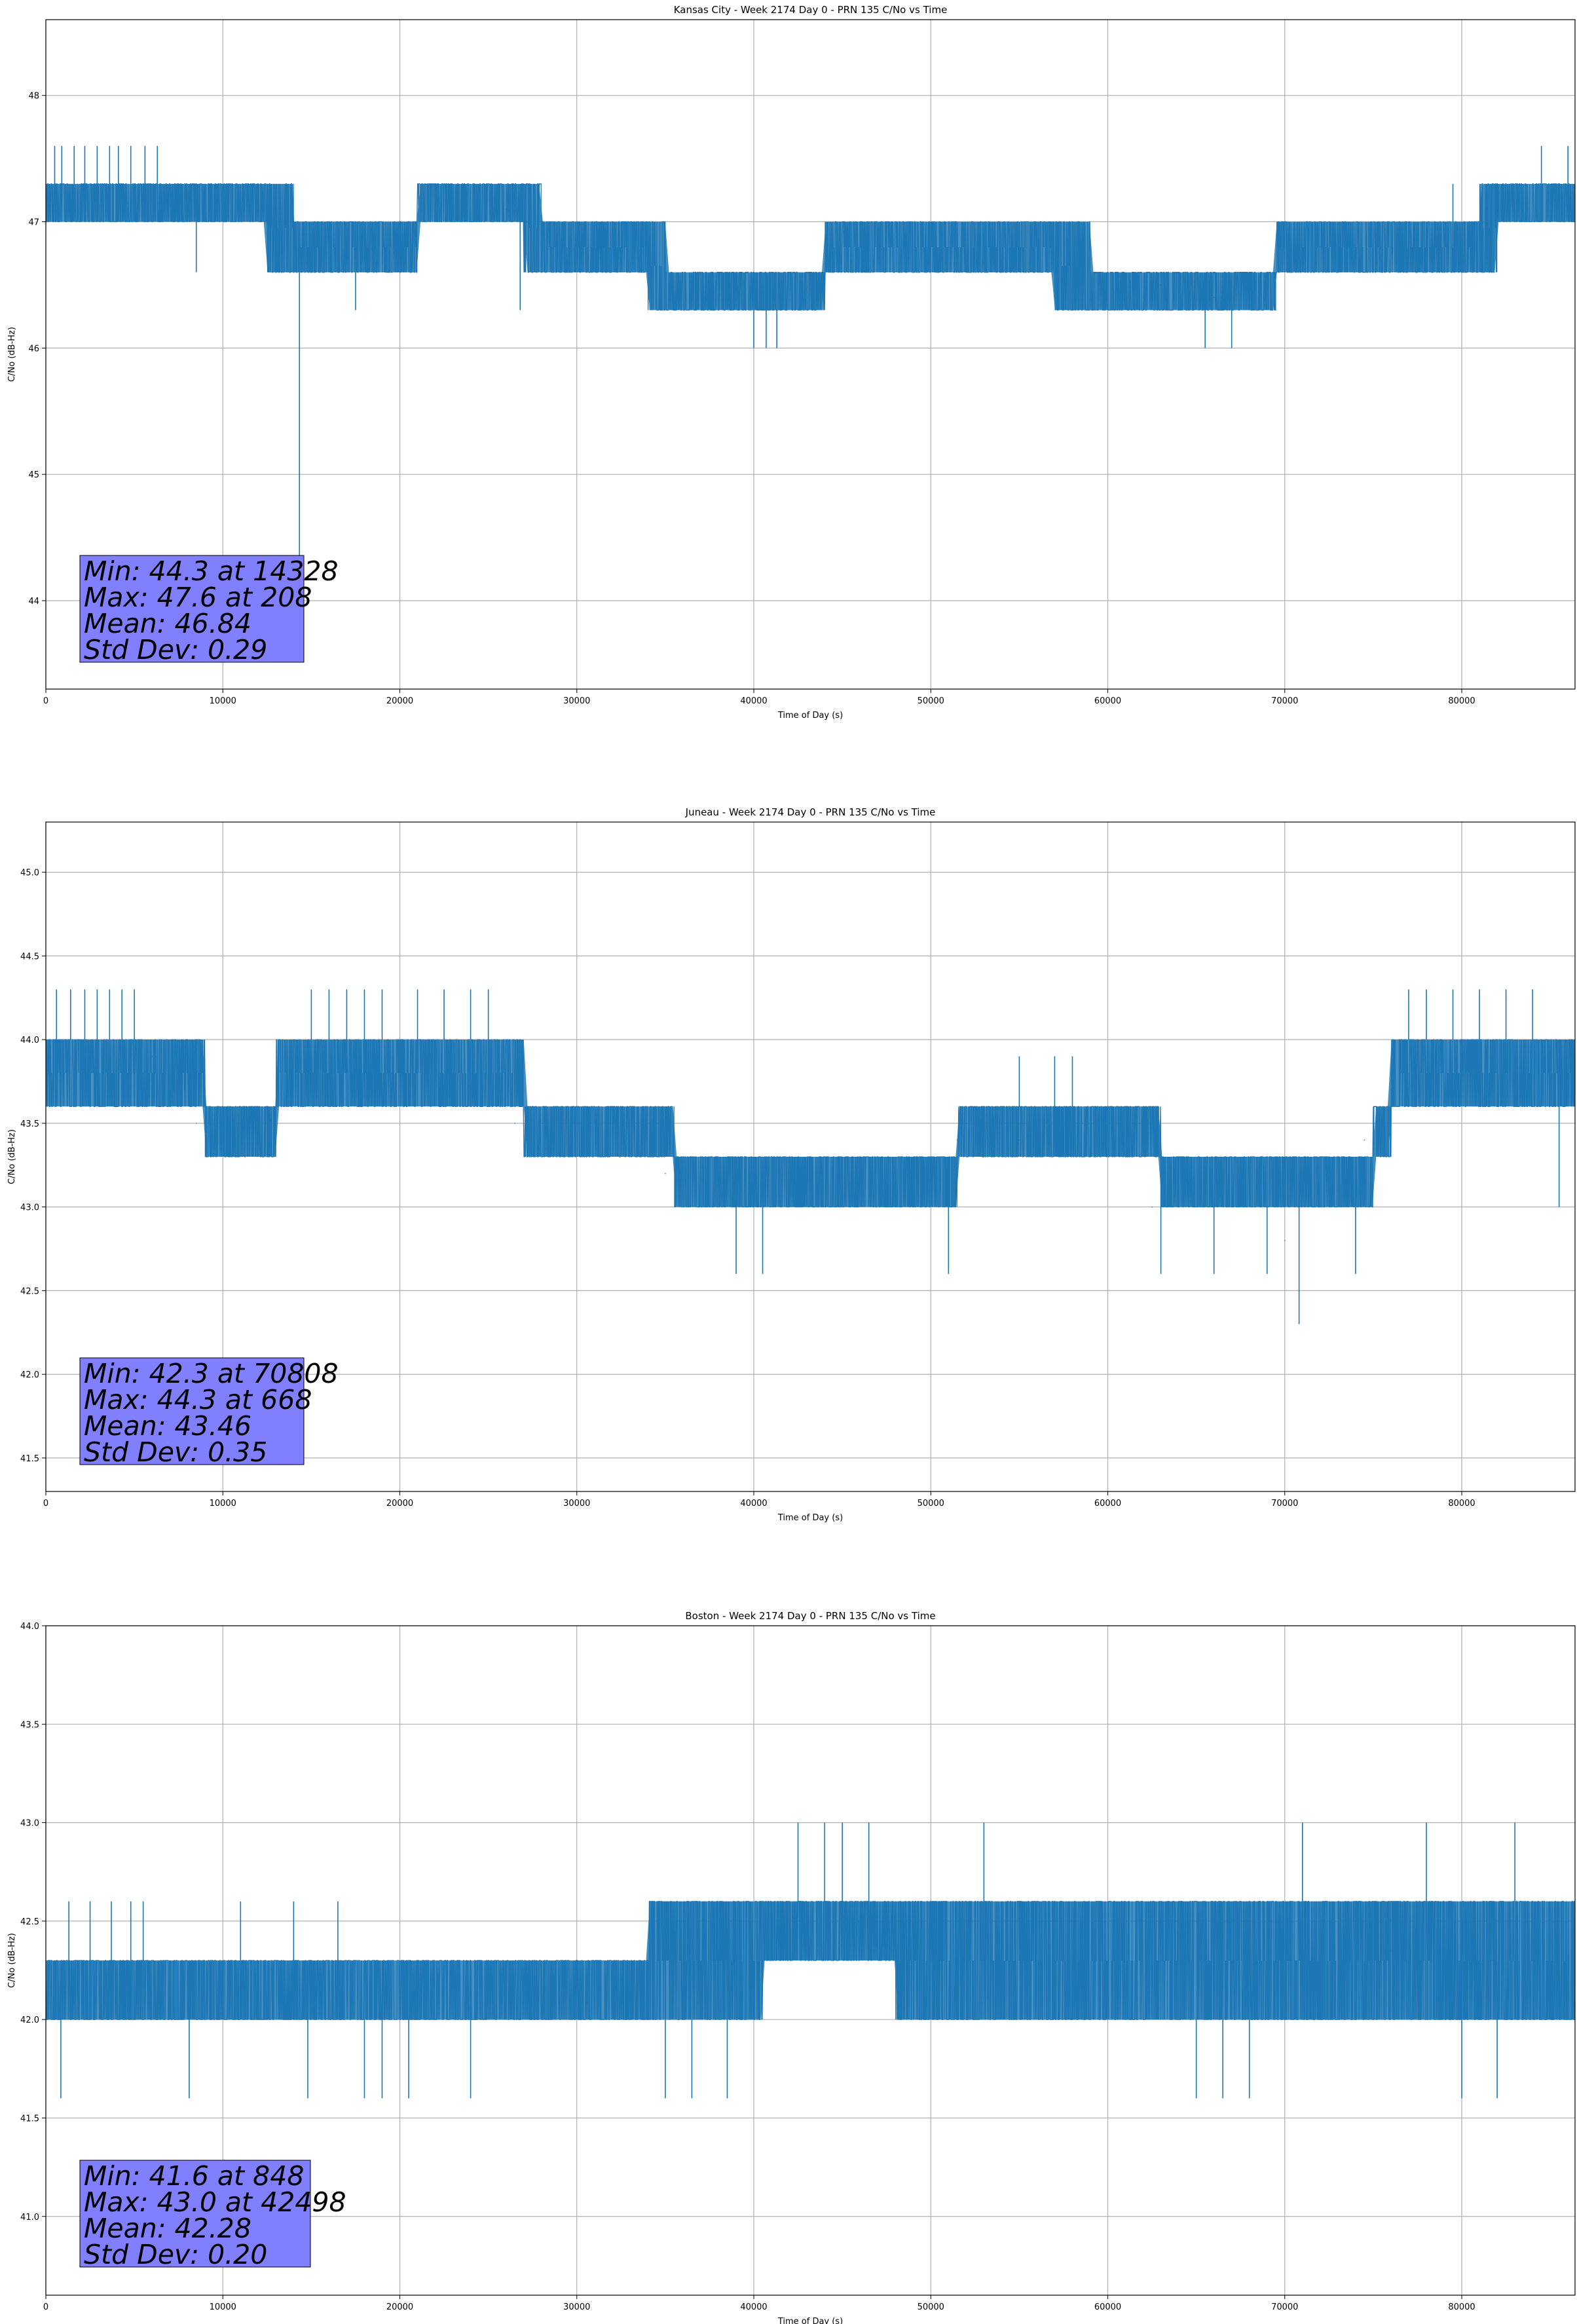 Image resolution: width=1577 pixels, height=2324 pixels. Describe the element at coordinates (211, 1373) in the screenshot. I see `stats-line-0: Min: 42.3 at 70808` at that location.